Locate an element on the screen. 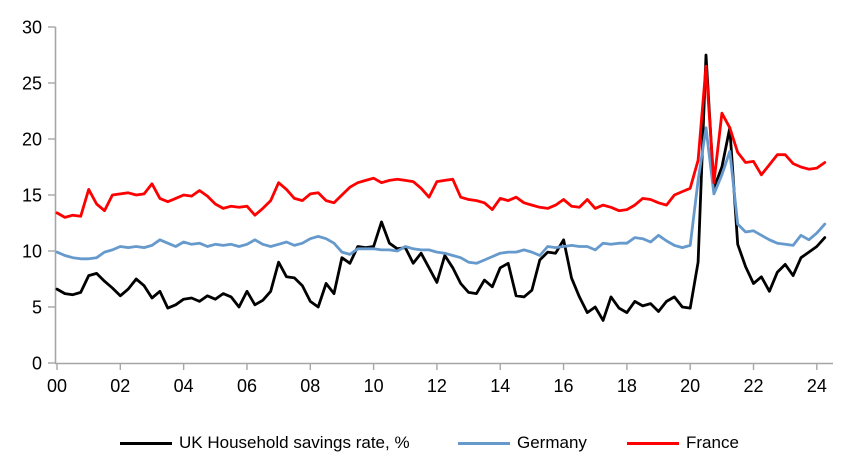 This screenshot has width=852, height=476. legend-label-uk: UK Household savings rate, % is located at coordinates (294, 442).